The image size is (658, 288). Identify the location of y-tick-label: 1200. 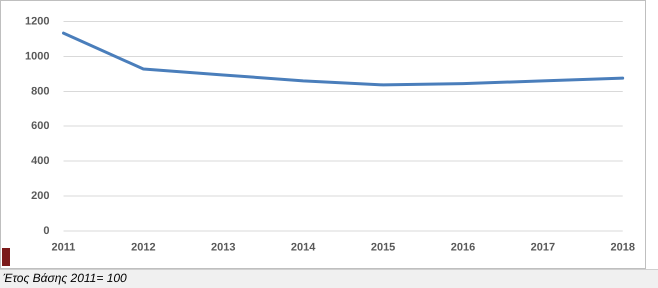
(37, 22).